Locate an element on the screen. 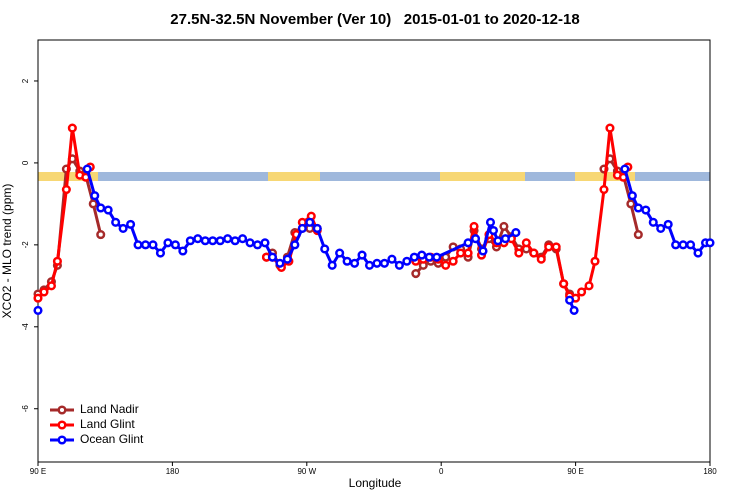 This screenshot has width=750, height=500. x-tick-label: 90 W is located at coordinates (306, 471).